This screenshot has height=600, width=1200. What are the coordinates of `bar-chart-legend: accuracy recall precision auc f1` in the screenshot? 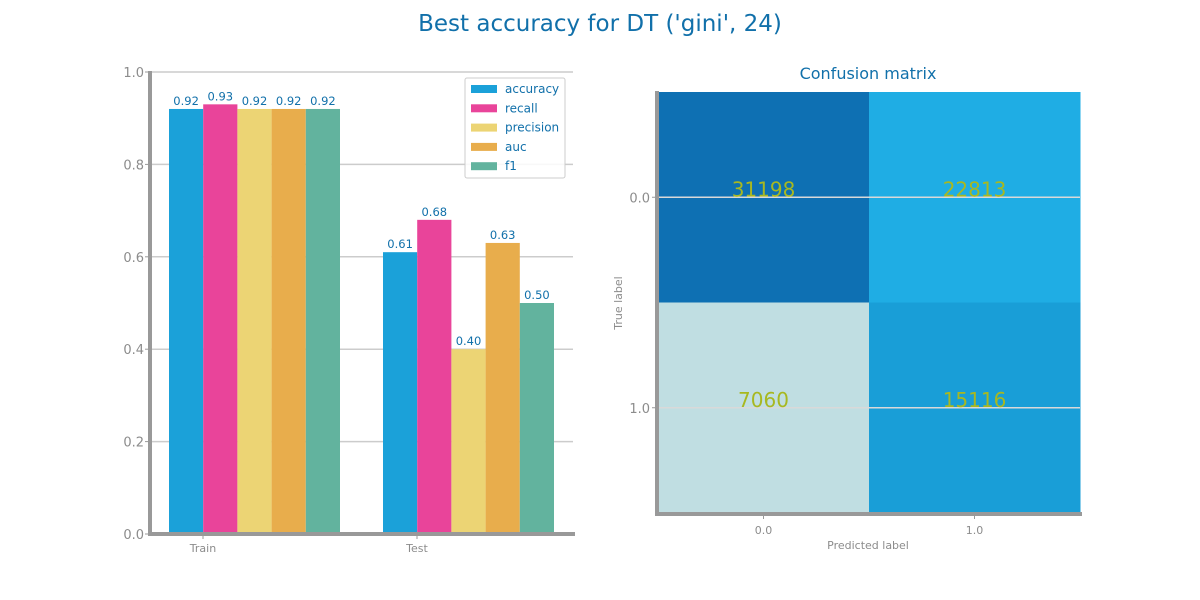 It's located at (515, 128).